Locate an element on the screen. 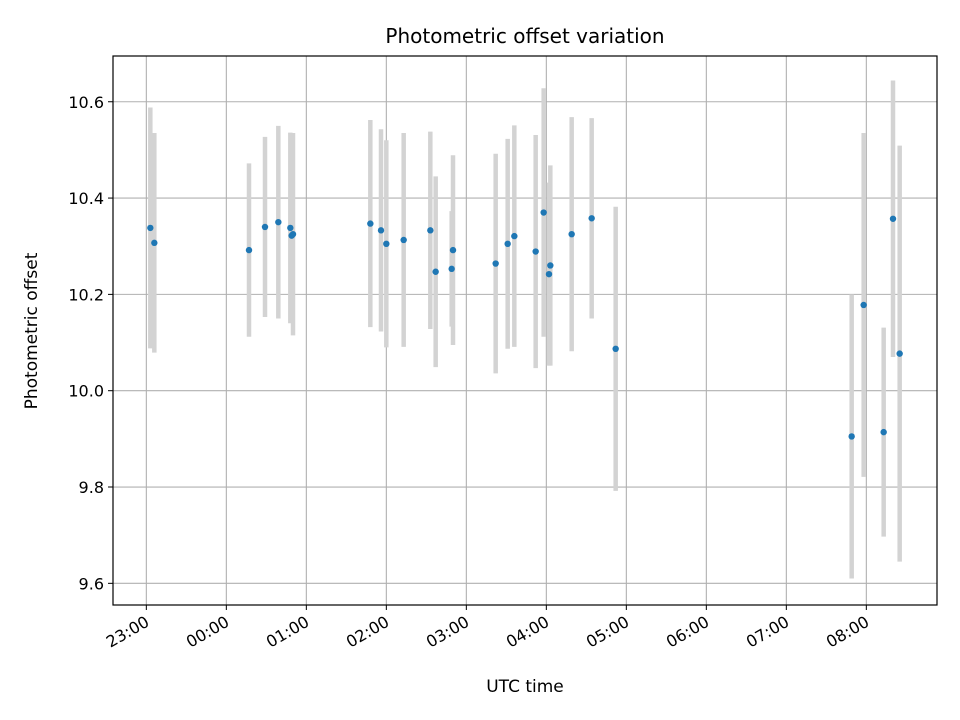  x-tick-label: 23:00 is located at coordinates (127, 632).